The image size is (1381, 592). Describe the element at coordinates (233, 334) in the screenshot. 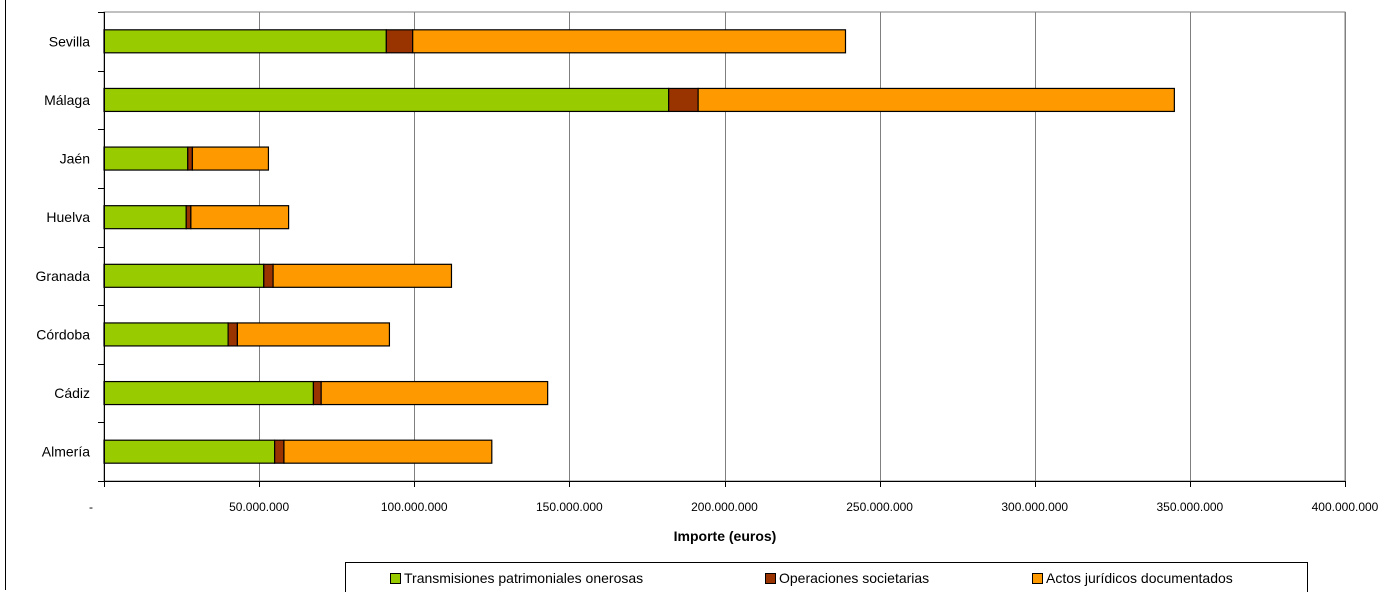

I see `bar-cordoba-operaciones` at that location.